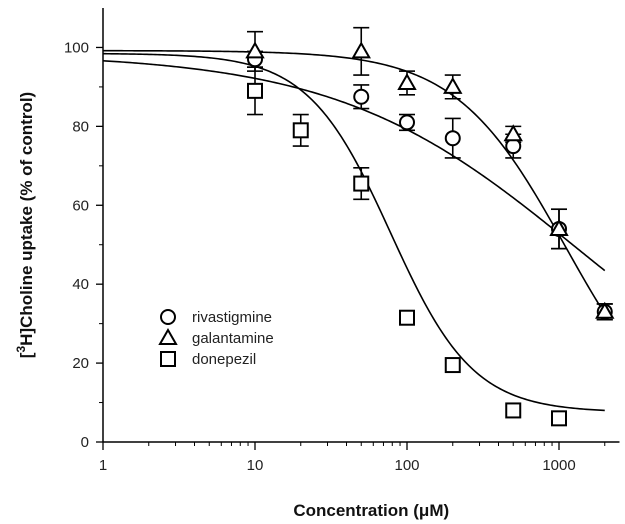  I want to click on y-tick-label: 20, so click(80, 363).